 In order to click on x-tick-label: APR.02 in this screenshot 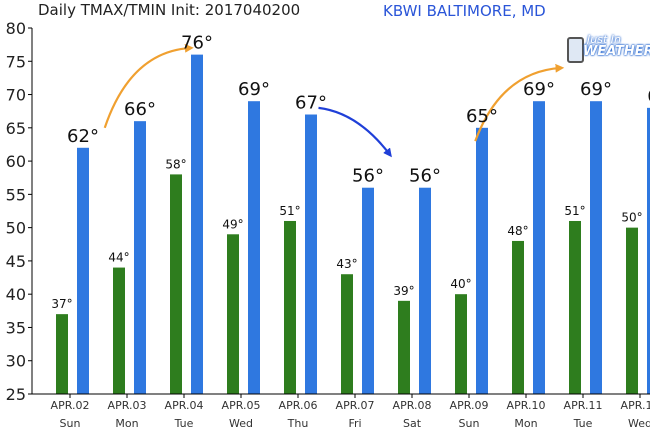, I will do `click(70, 405)`.